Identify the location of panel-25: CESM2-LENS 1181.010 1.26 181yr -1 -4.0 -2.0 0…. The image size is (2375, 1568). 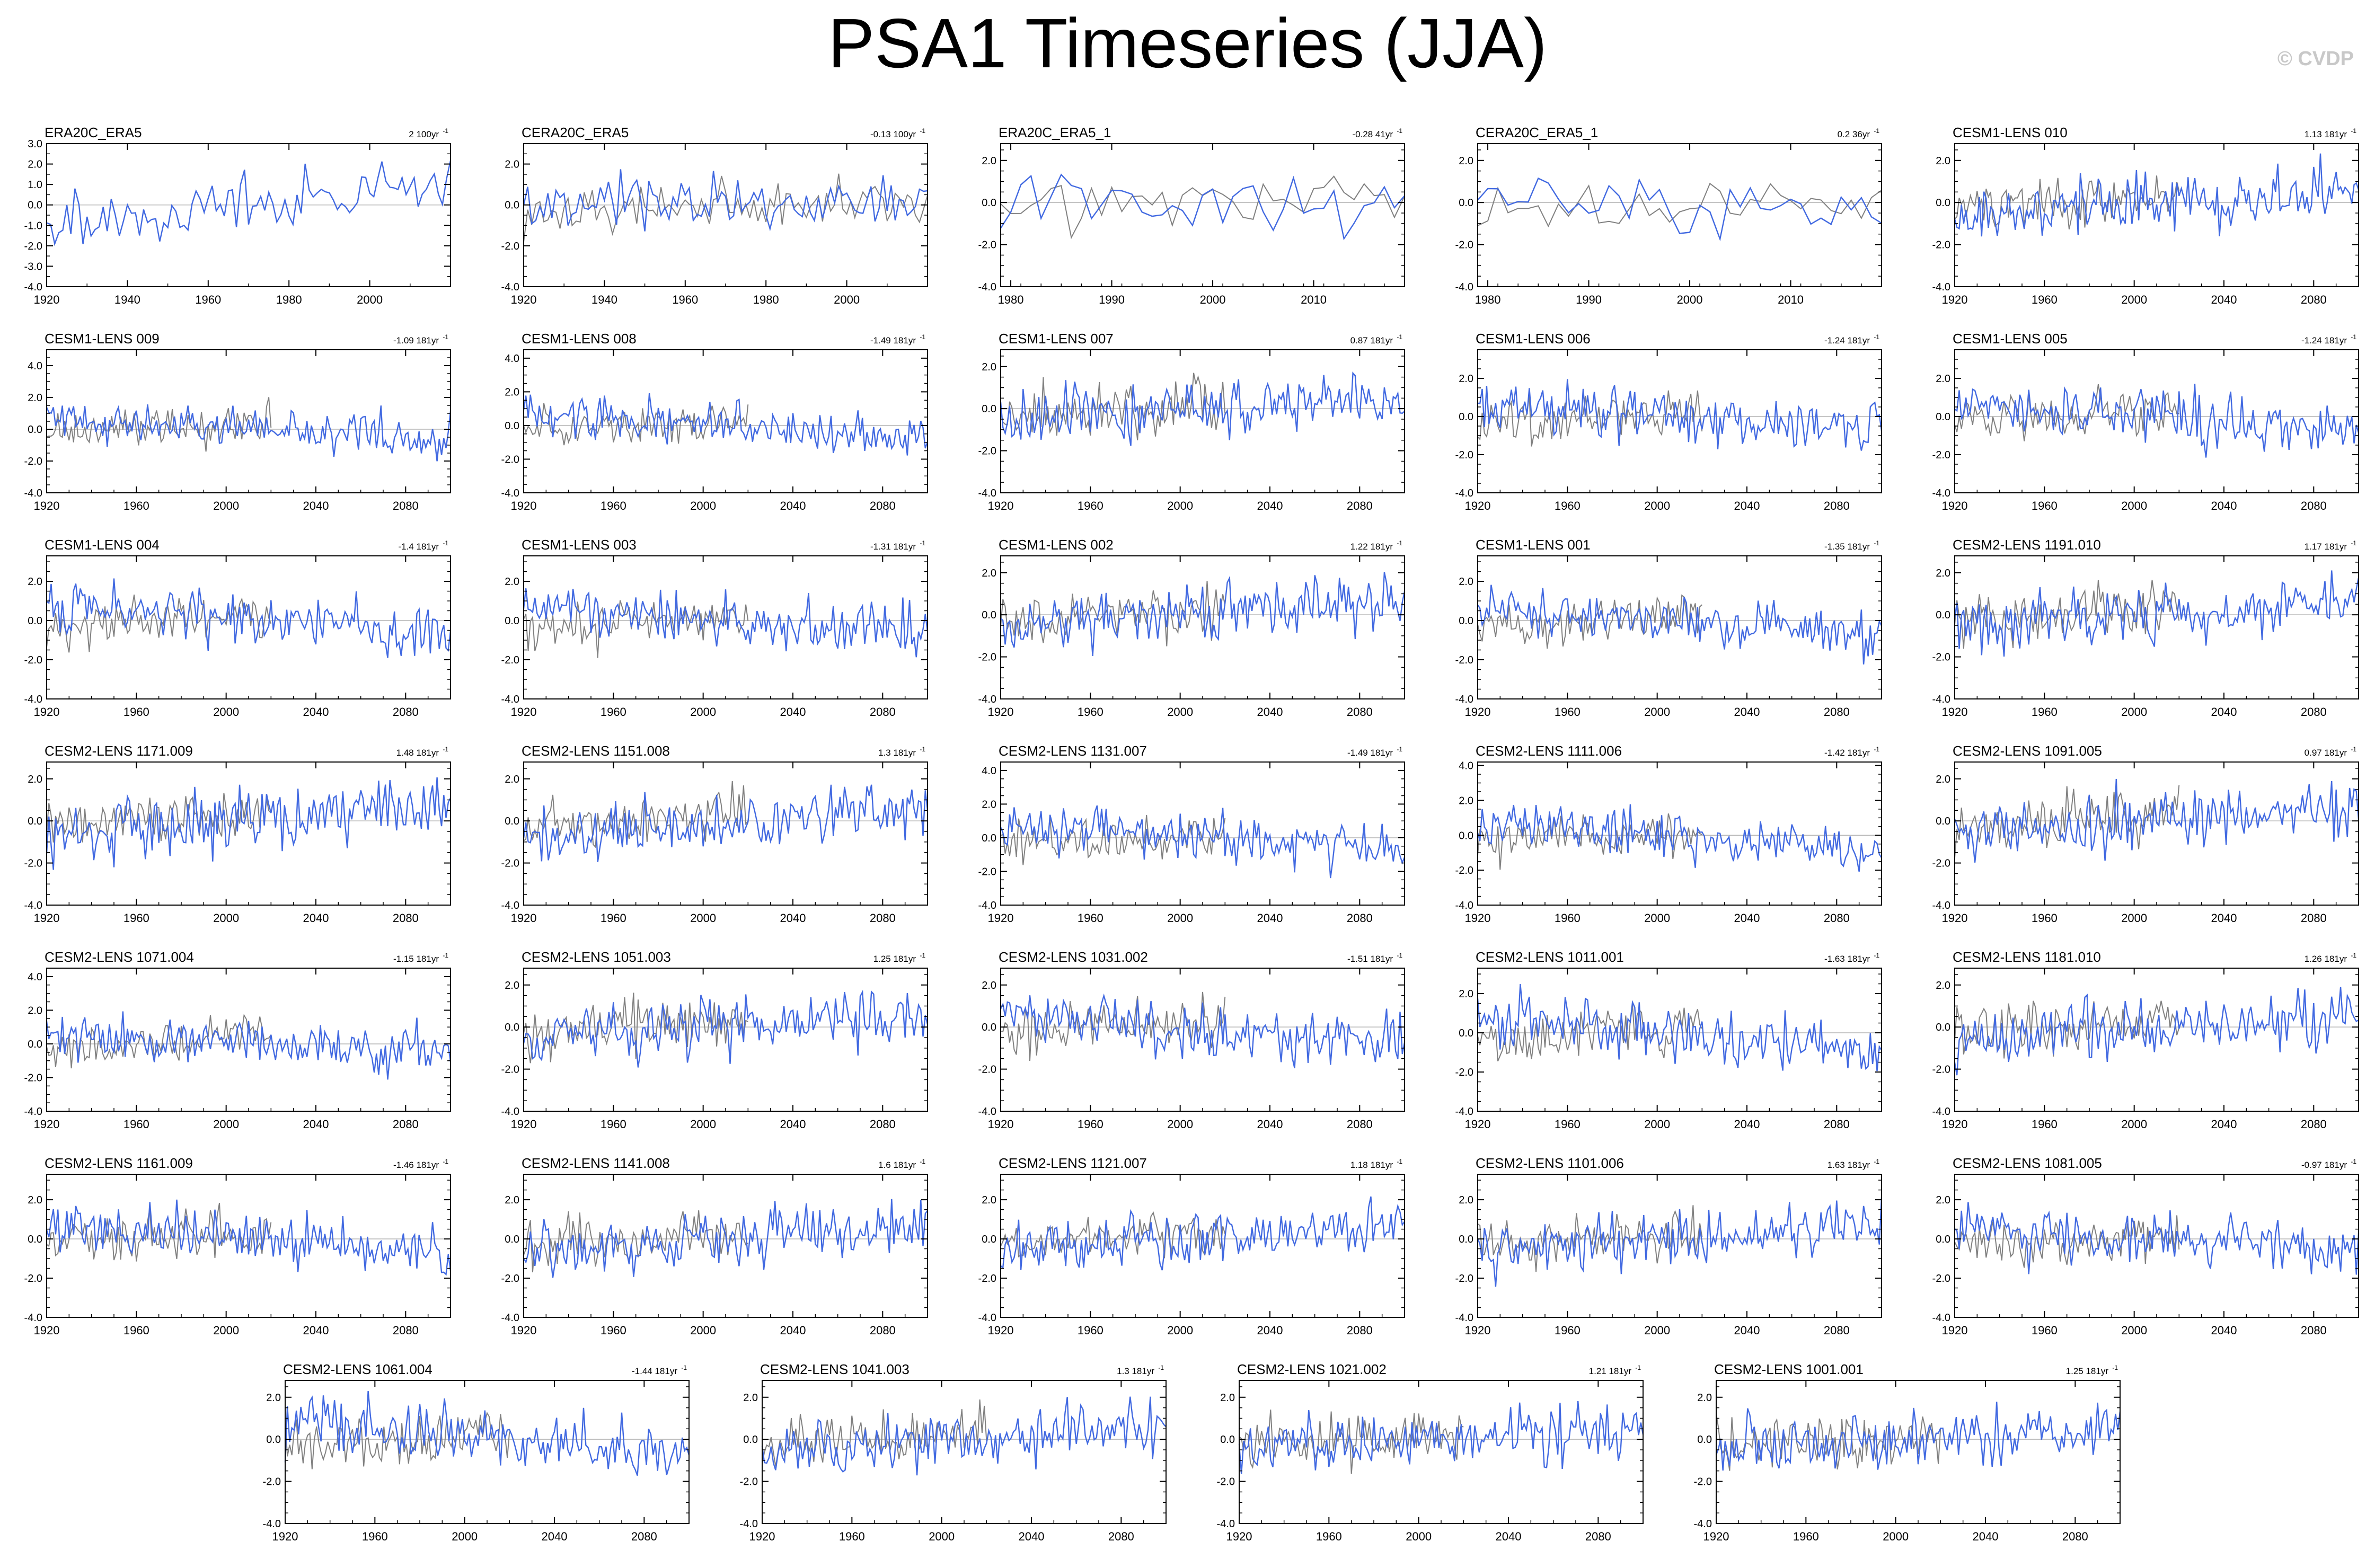
(2145, 1040).